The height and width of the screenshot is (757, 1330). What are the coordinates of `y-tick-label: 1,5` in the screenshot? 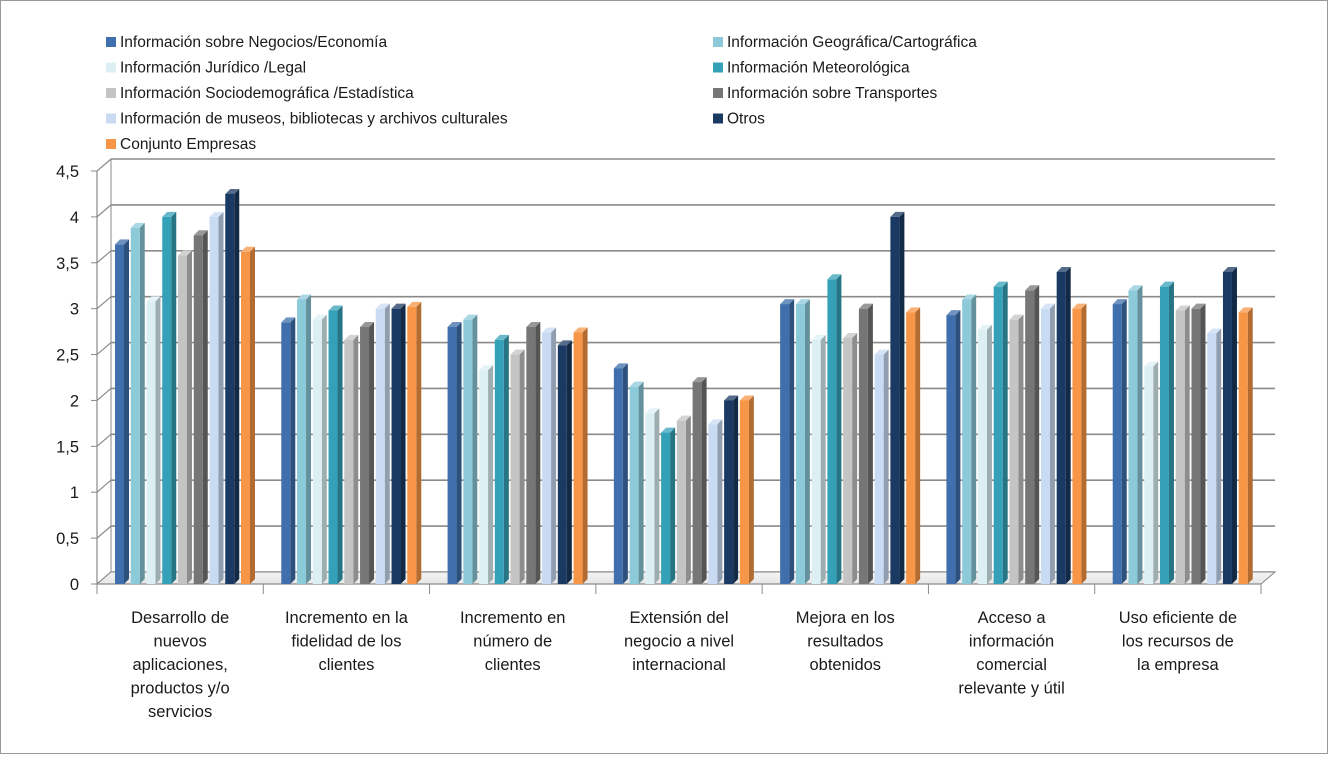 It's located at (67, 447).